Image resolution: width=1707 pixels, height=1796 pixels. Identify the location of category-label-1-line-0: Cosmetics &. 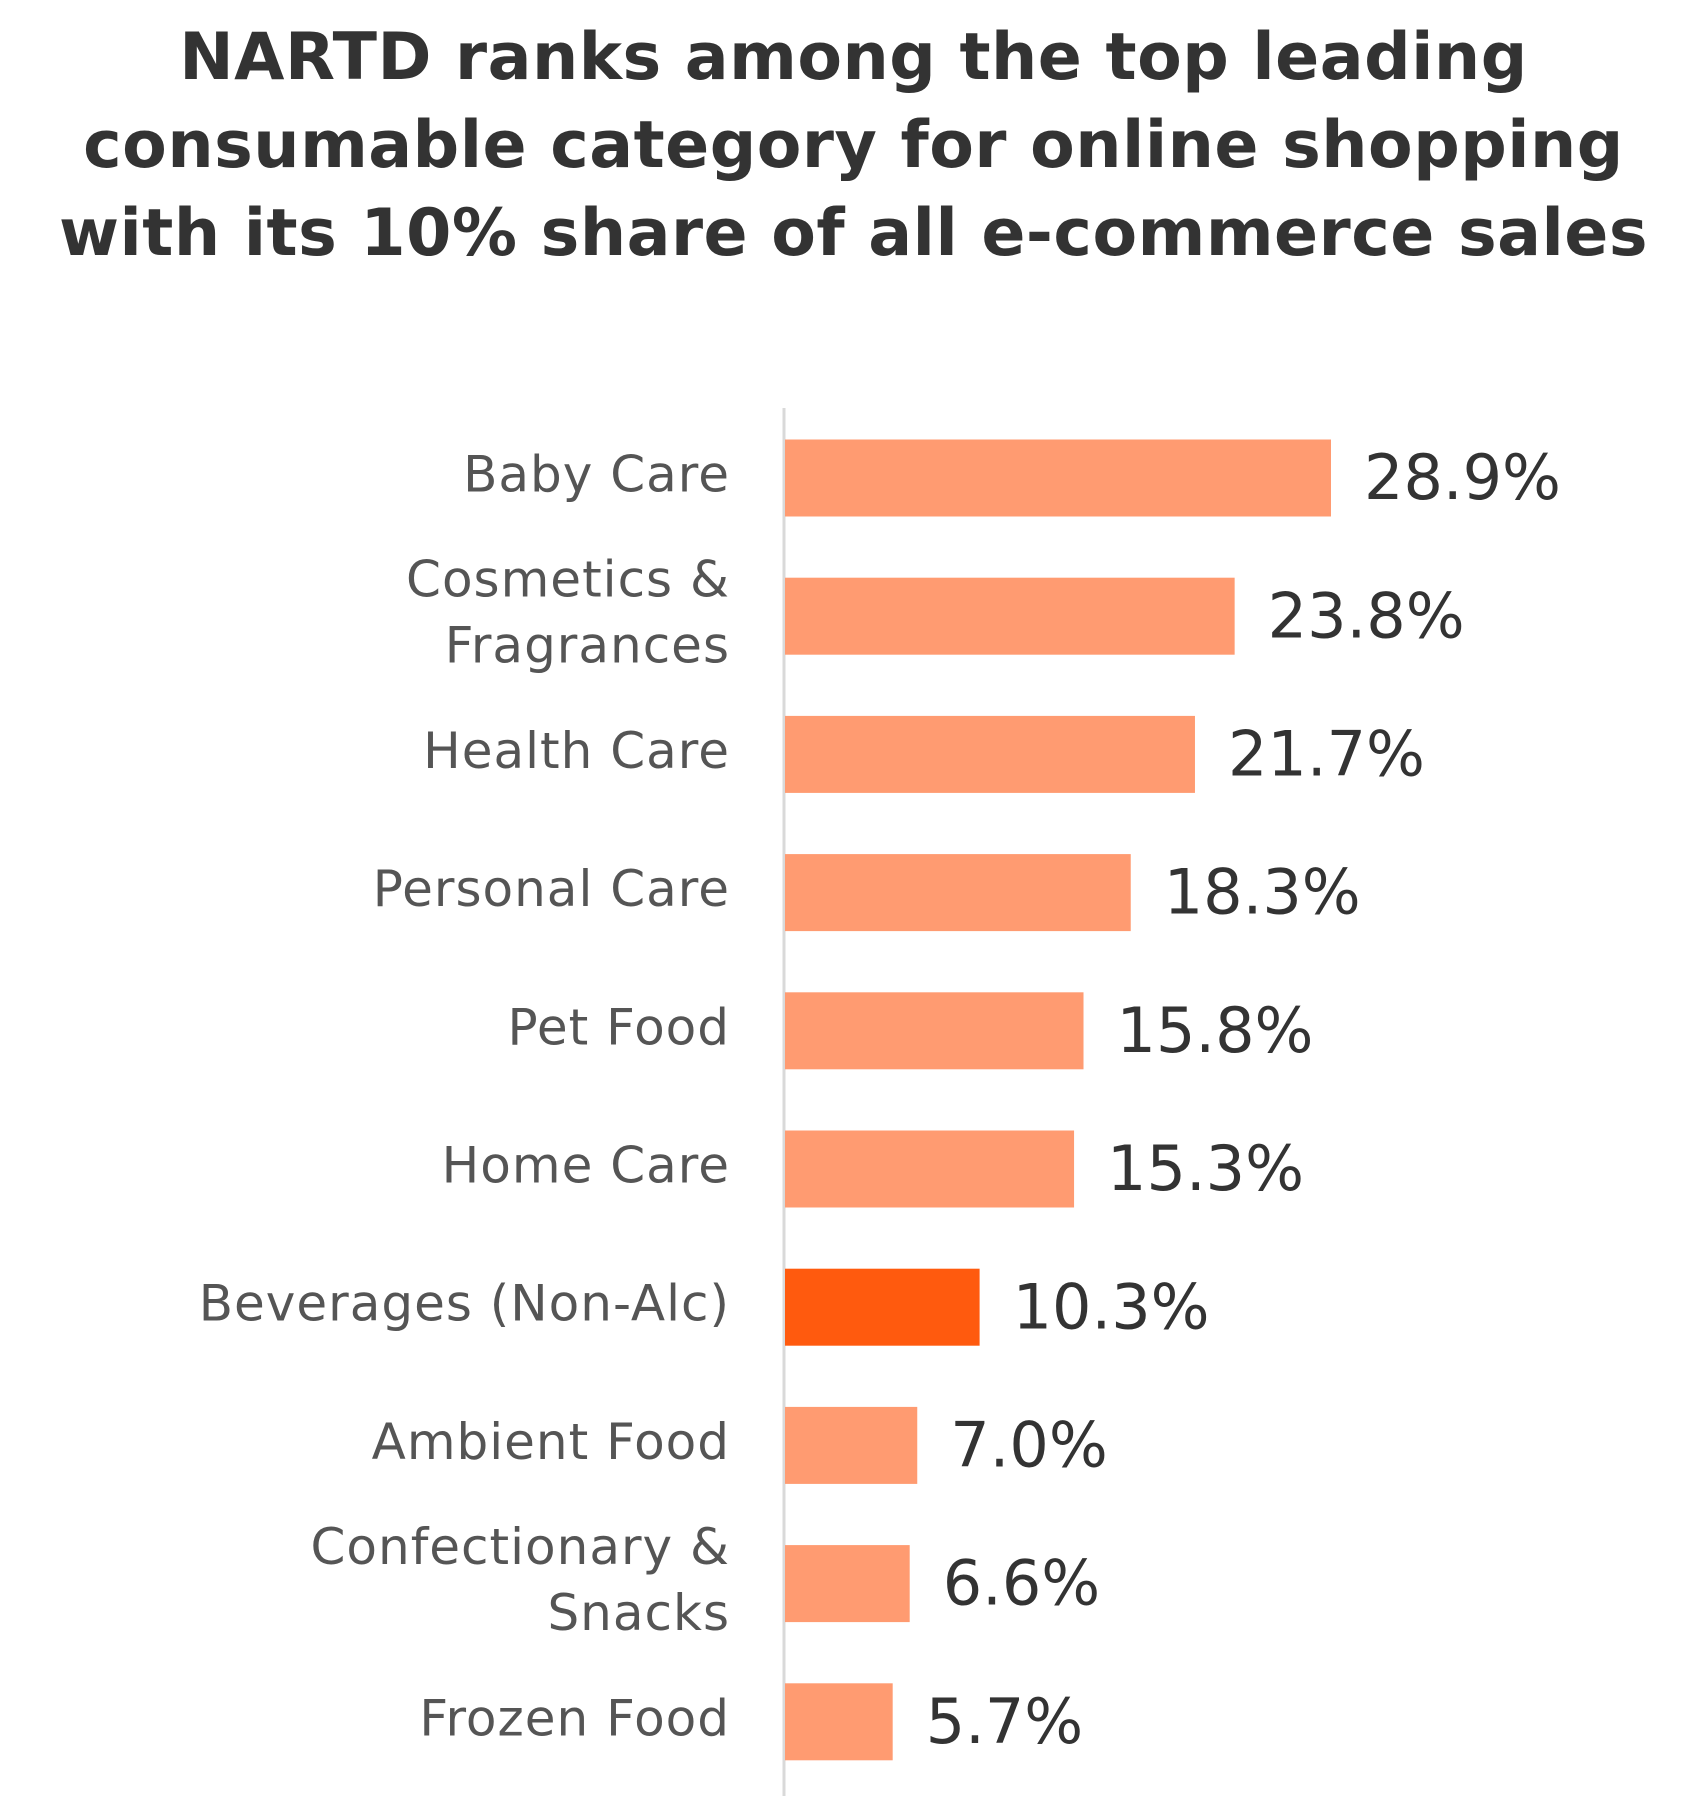
(568, 580).